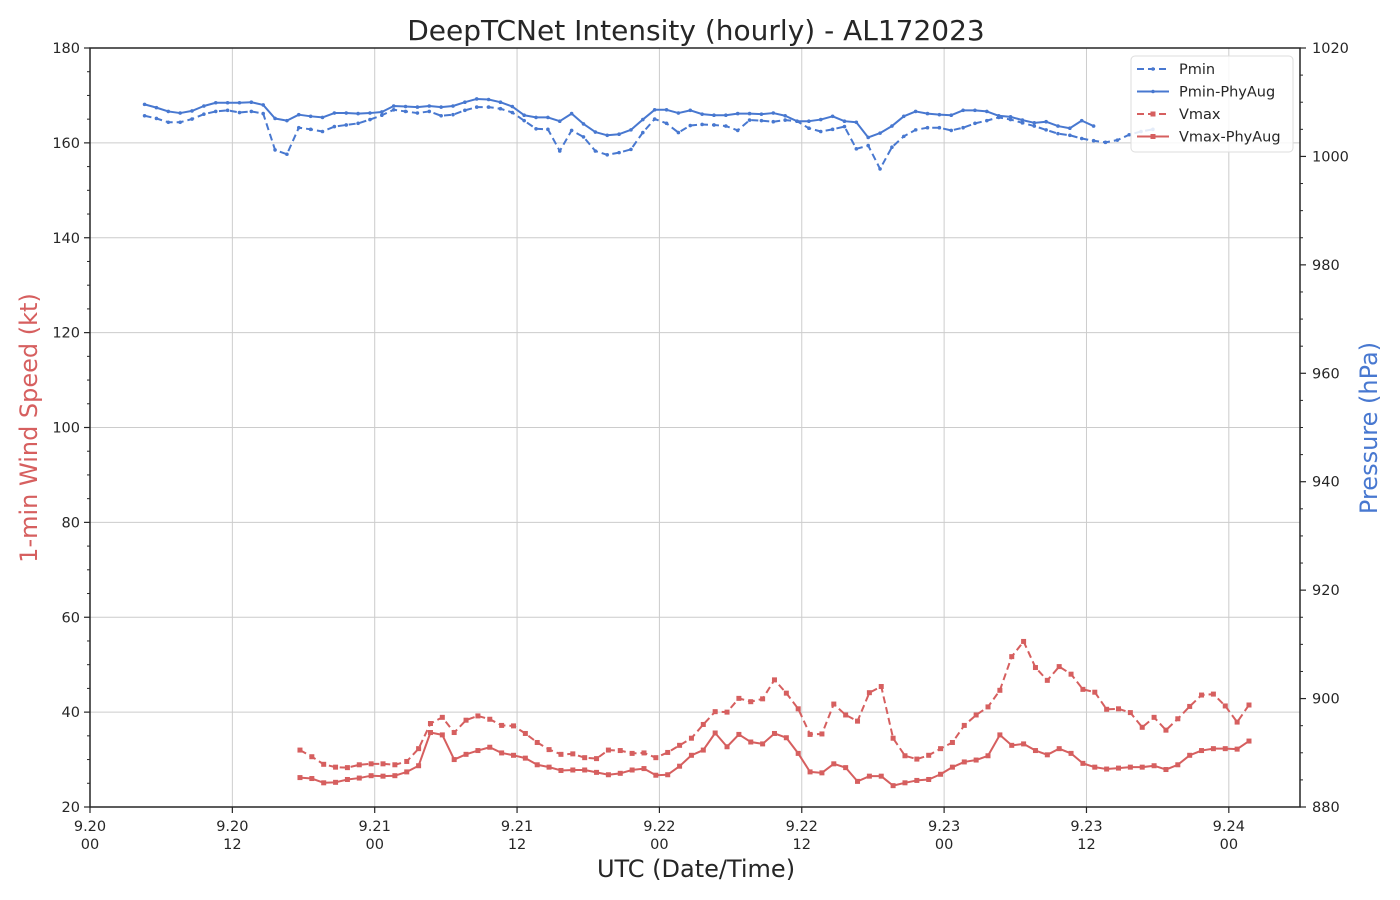  I want to click on x-tick-label-date: 9.22, so click(802, 827).